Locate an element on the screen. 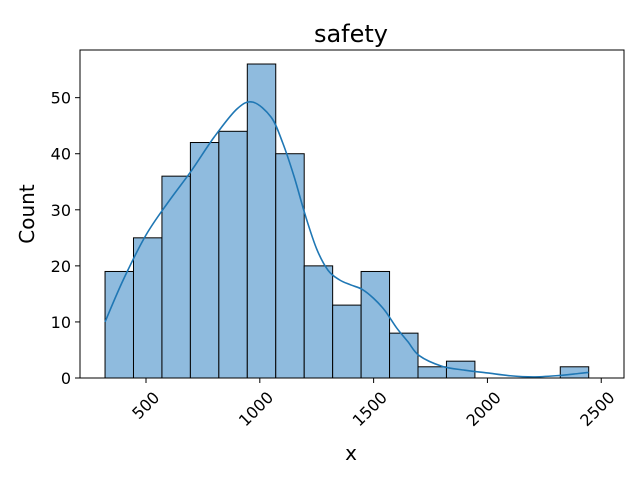 The image size is (640, 480). x-tick-label: 2500 is located at coordinates (597, 409).